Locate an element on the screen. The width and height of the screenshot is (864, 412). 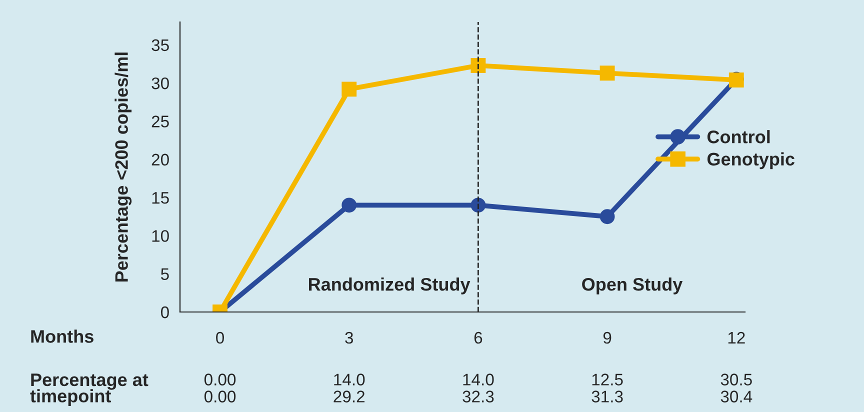
x-tick-label: 9 is located at coordinates (607, 338).